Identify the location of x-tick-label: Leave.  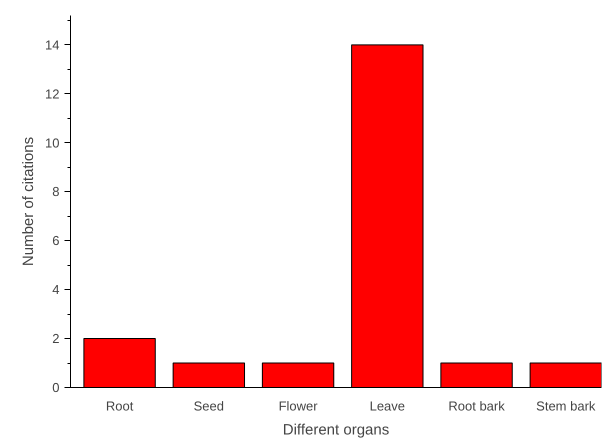
(388, 406).